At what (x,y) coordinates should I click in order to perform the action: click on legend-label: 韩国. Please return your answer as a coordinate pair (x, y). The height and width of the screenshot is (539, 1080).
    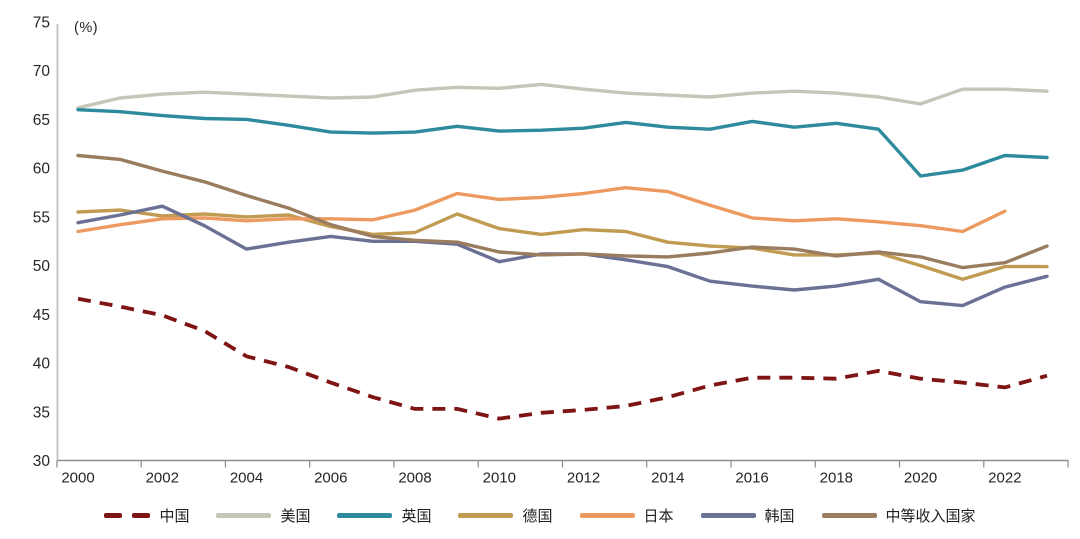
    Looking at the image, I should click on (779, 516).